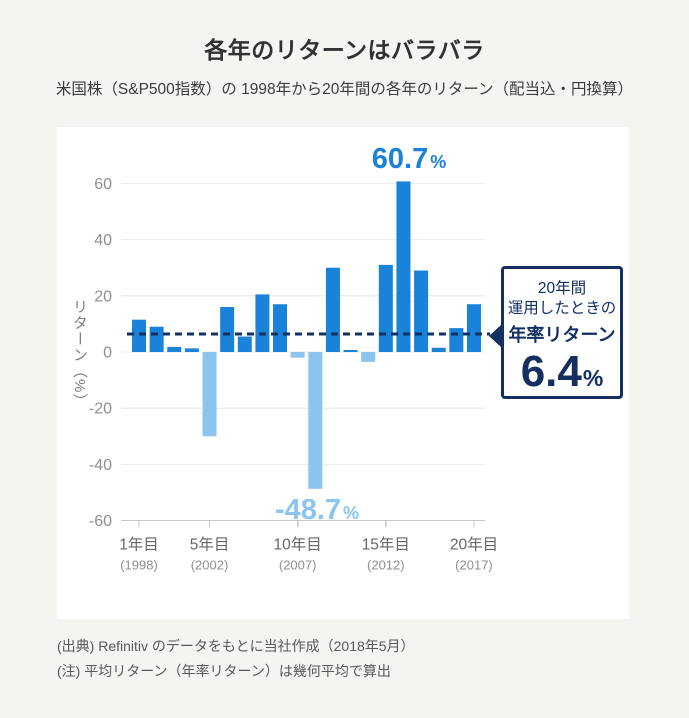 The image size is (689, 718). I want to click on callout-arrow-left-icon, so click(495, 336).